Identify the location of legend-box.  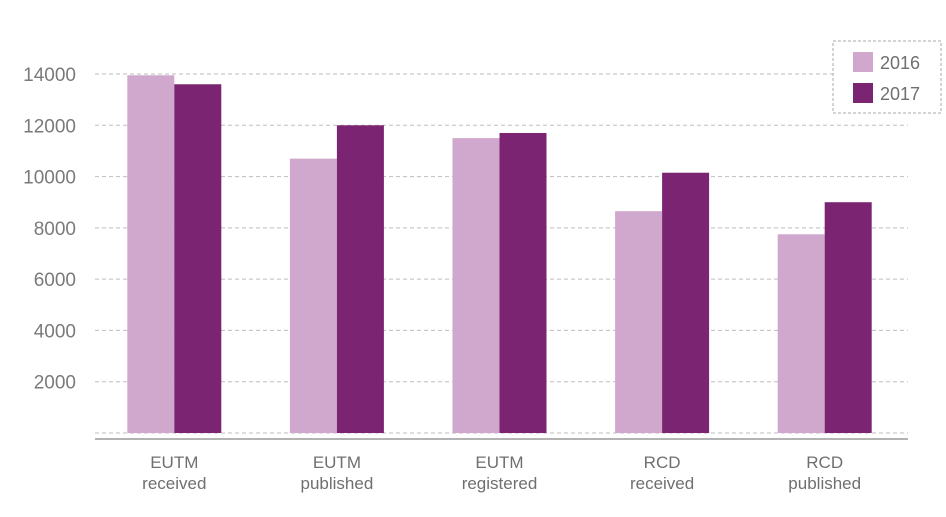
(887, 77).